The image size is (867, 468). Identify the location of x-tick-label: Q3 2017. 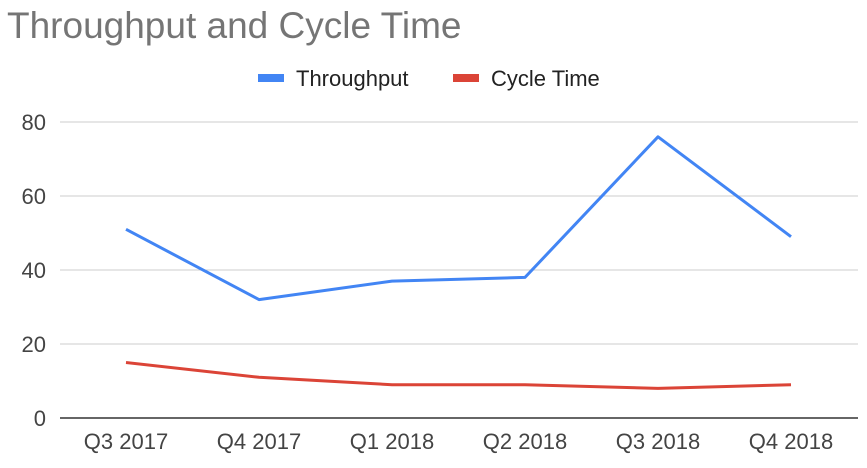
(126, 441).